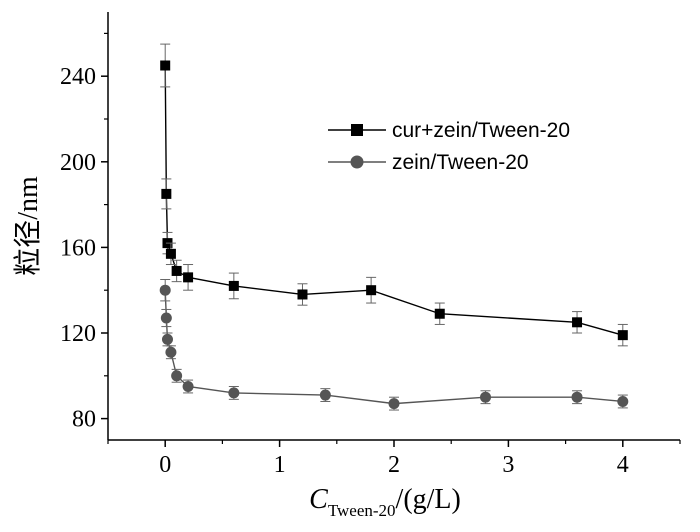 The width and height of the screenshot is (700, 532). What do you see at coordinates (318, 499) in the screenshot?
I see `x-axis-title-variable: C` at bounding box center [318, 499].